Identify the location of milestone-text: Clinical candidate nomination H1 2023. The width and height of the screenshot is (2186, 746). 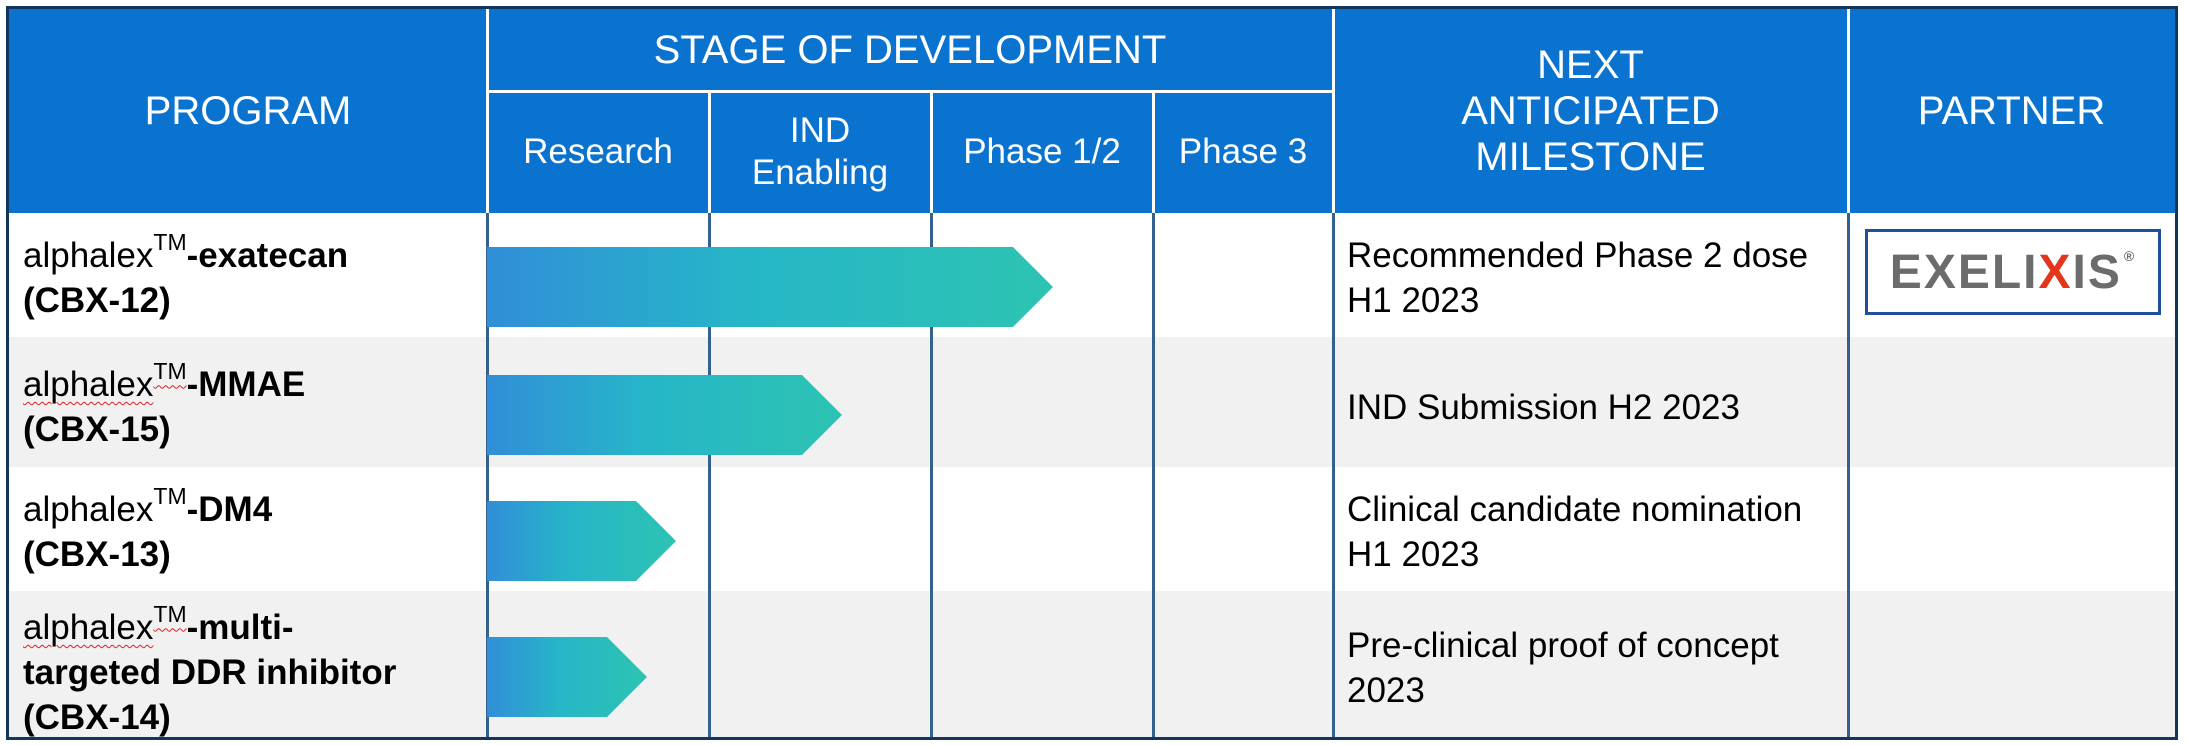
(1575, 532).